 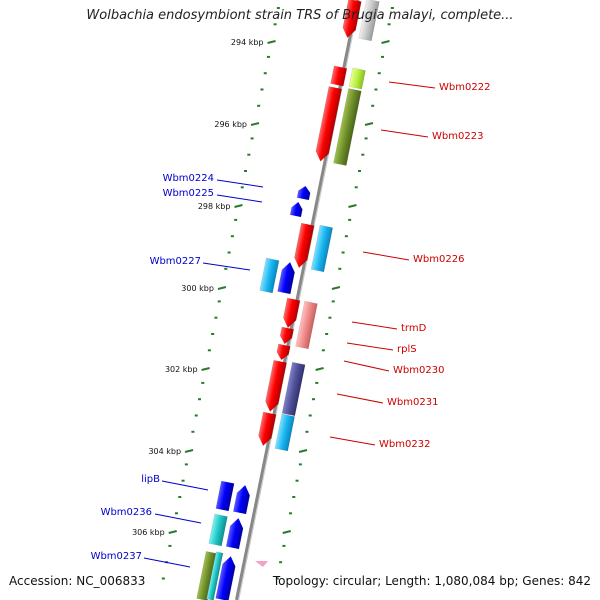 What do you see at coordinates (412, 402) in the screenshot?
I see `gene-label: Wbm0231` at bounding box center [412, 402].